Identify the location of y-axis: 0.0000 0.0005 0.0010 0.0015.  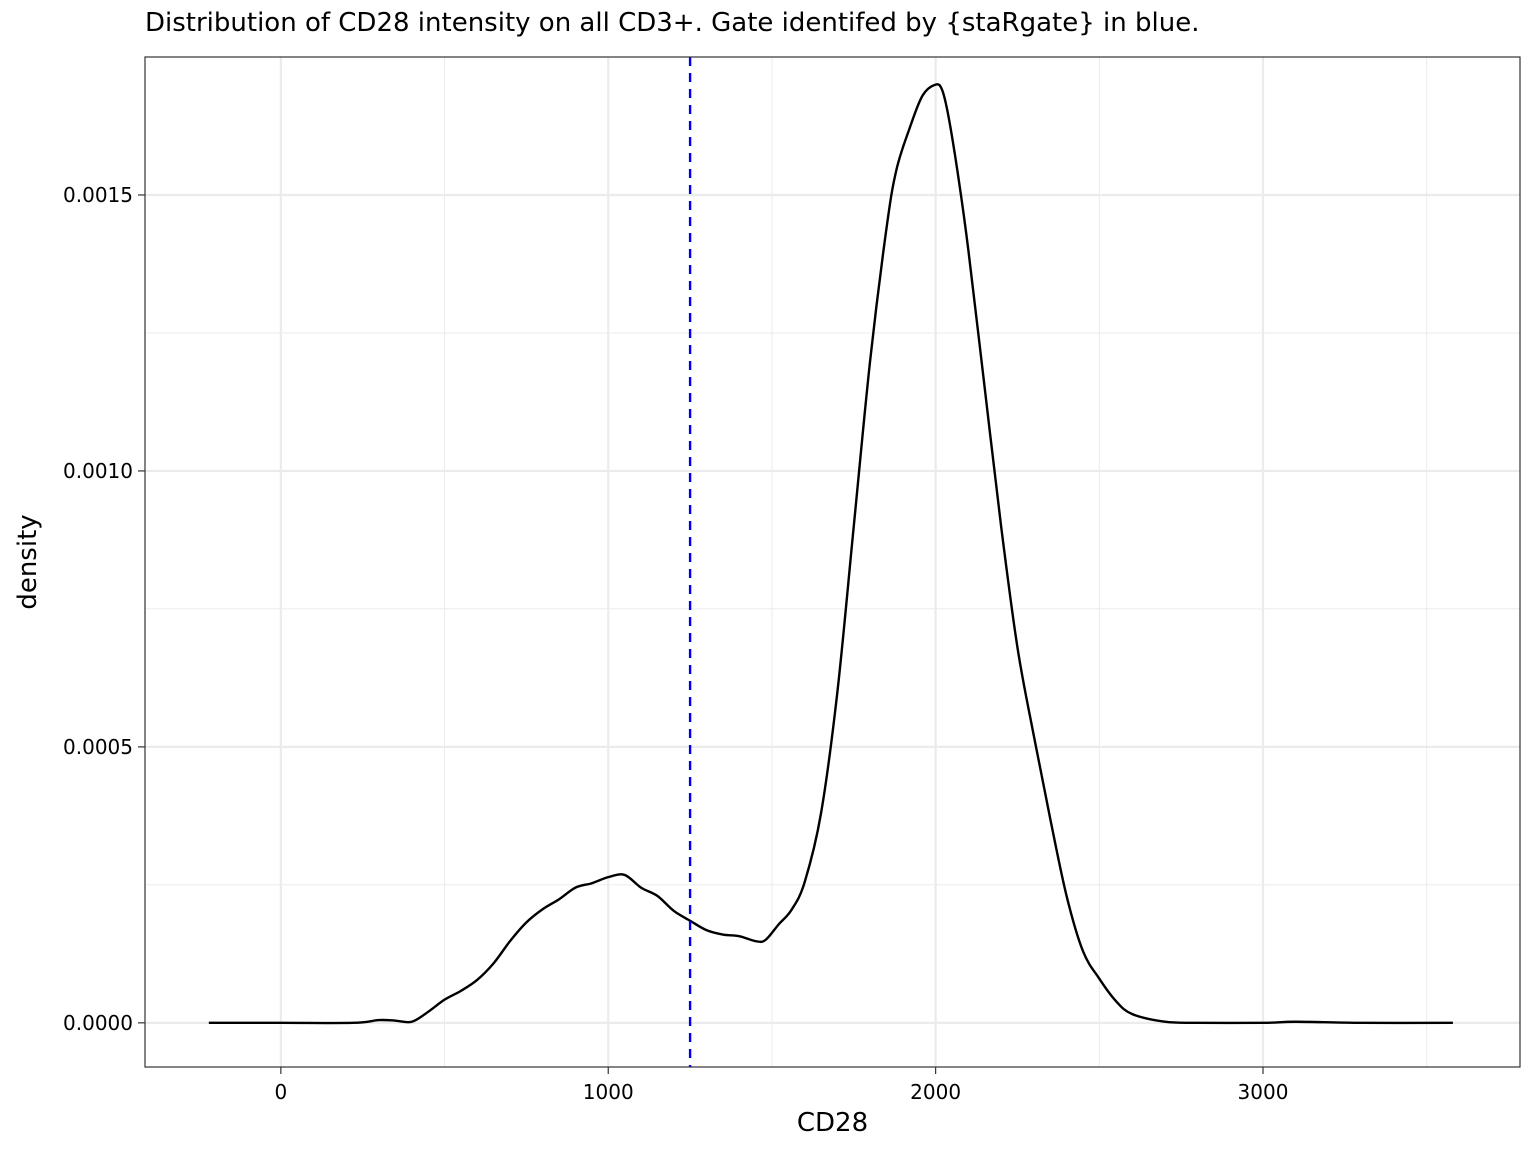
(104, 609).